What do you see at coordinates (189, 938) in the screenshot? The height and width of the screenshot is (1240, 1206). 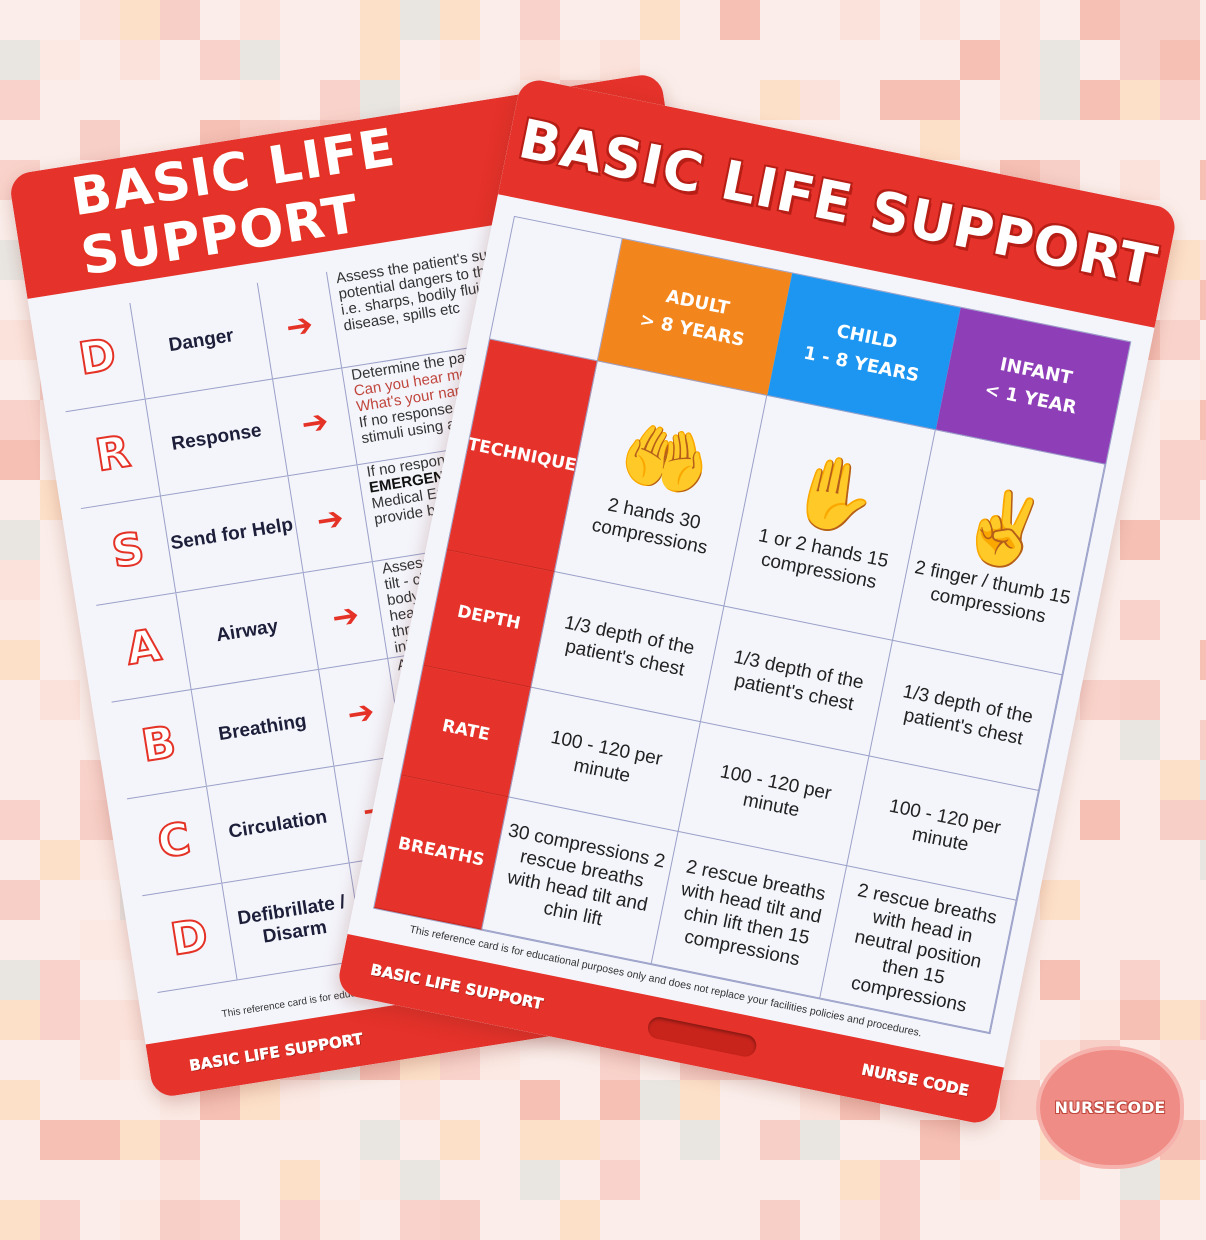 I see `step-letter: D` at bounding box center [189, 938].